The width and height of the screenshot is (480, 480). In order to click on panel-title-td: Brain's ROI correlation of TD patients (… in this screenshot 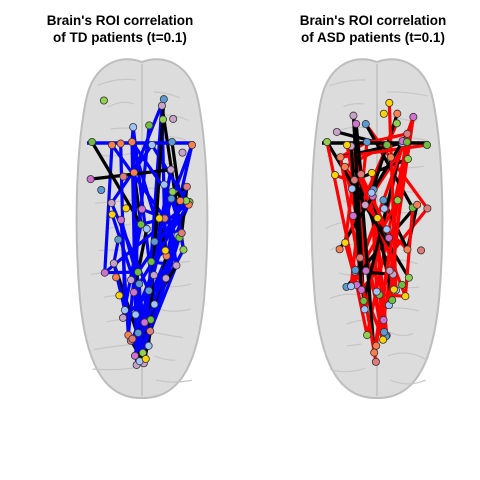, I will do `click(120, 29)`.